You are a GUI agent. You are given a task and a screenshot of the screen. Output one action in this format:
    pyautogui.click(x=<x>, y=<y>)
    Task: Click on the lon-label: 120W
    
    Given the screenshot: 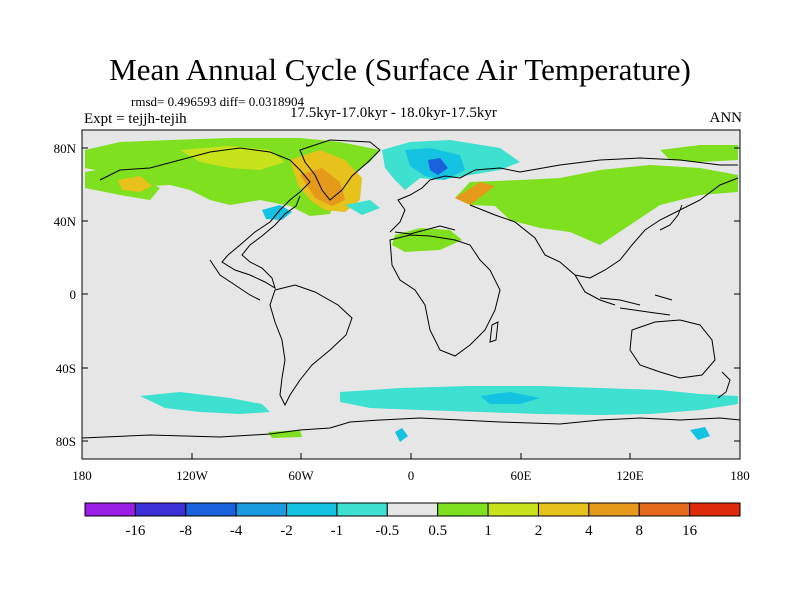 What is the action you would take?
    pyautogui.click(x=192, y=475)
    